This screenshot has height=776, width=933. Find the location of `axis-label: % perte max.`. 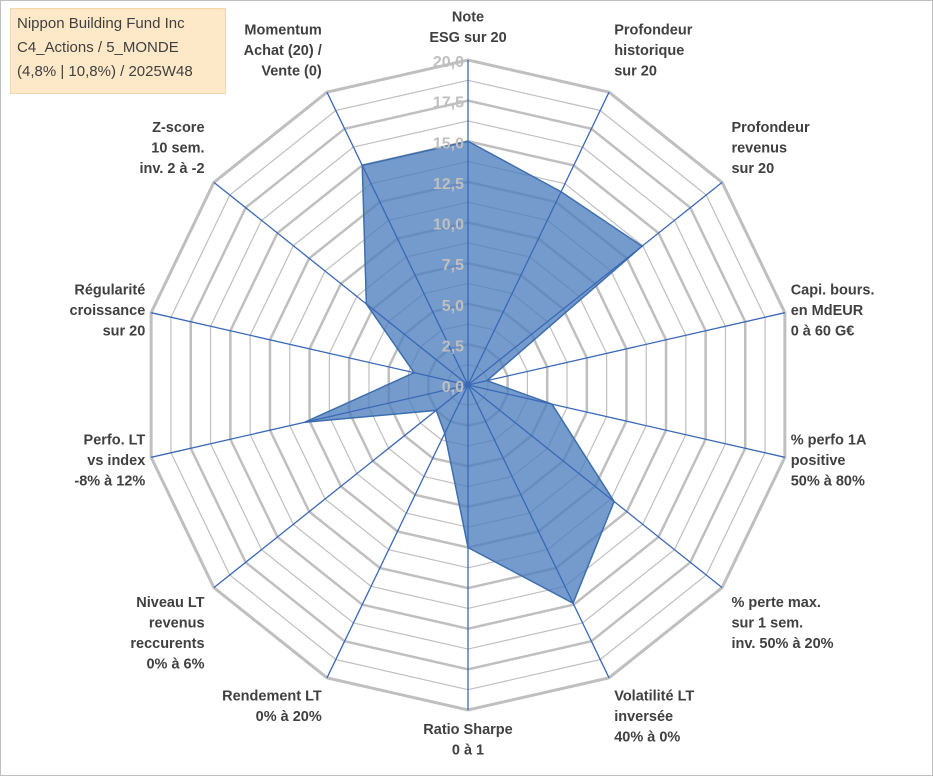

axis-label: % perte max. is located at coordinates (775, 603).